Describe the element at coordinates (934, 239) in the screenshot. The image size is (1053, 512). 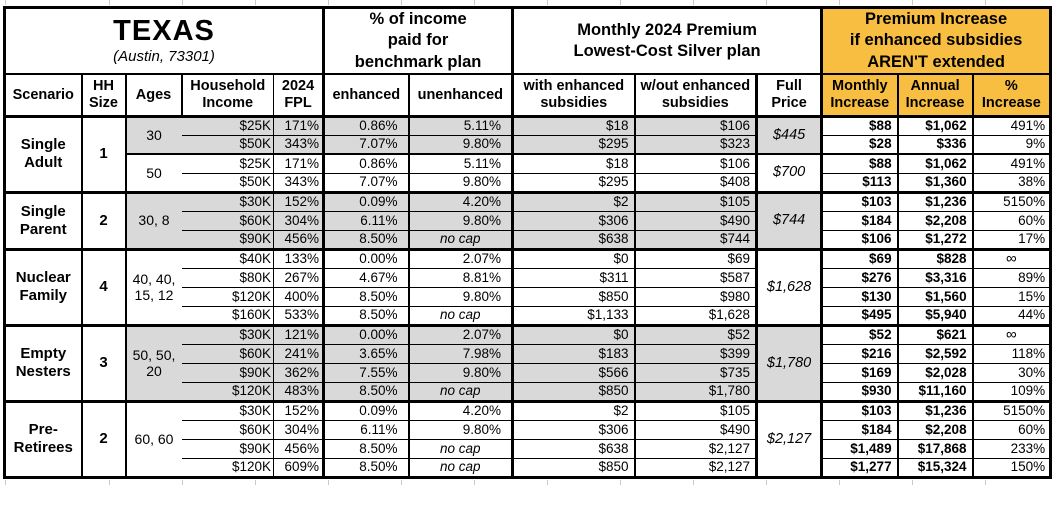
I see `cell-annual-increase: $1,272` at that location.